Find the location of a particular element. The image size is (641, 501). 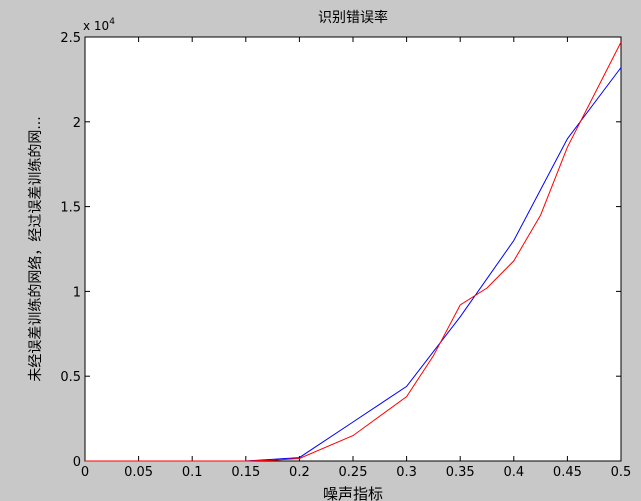

y-tick-label: 0 is located at coordinates (77, 462).